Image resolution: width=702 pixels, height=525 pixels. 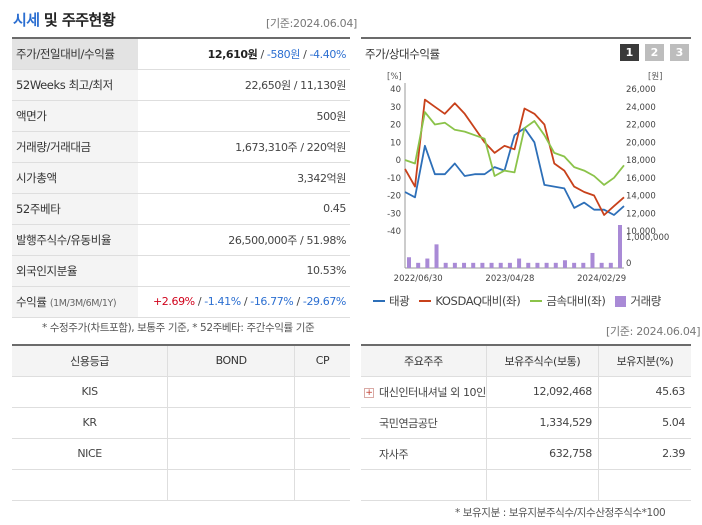 I want to click on row-label: 주가/전일대비/수익률, so click(x=75, y=53).